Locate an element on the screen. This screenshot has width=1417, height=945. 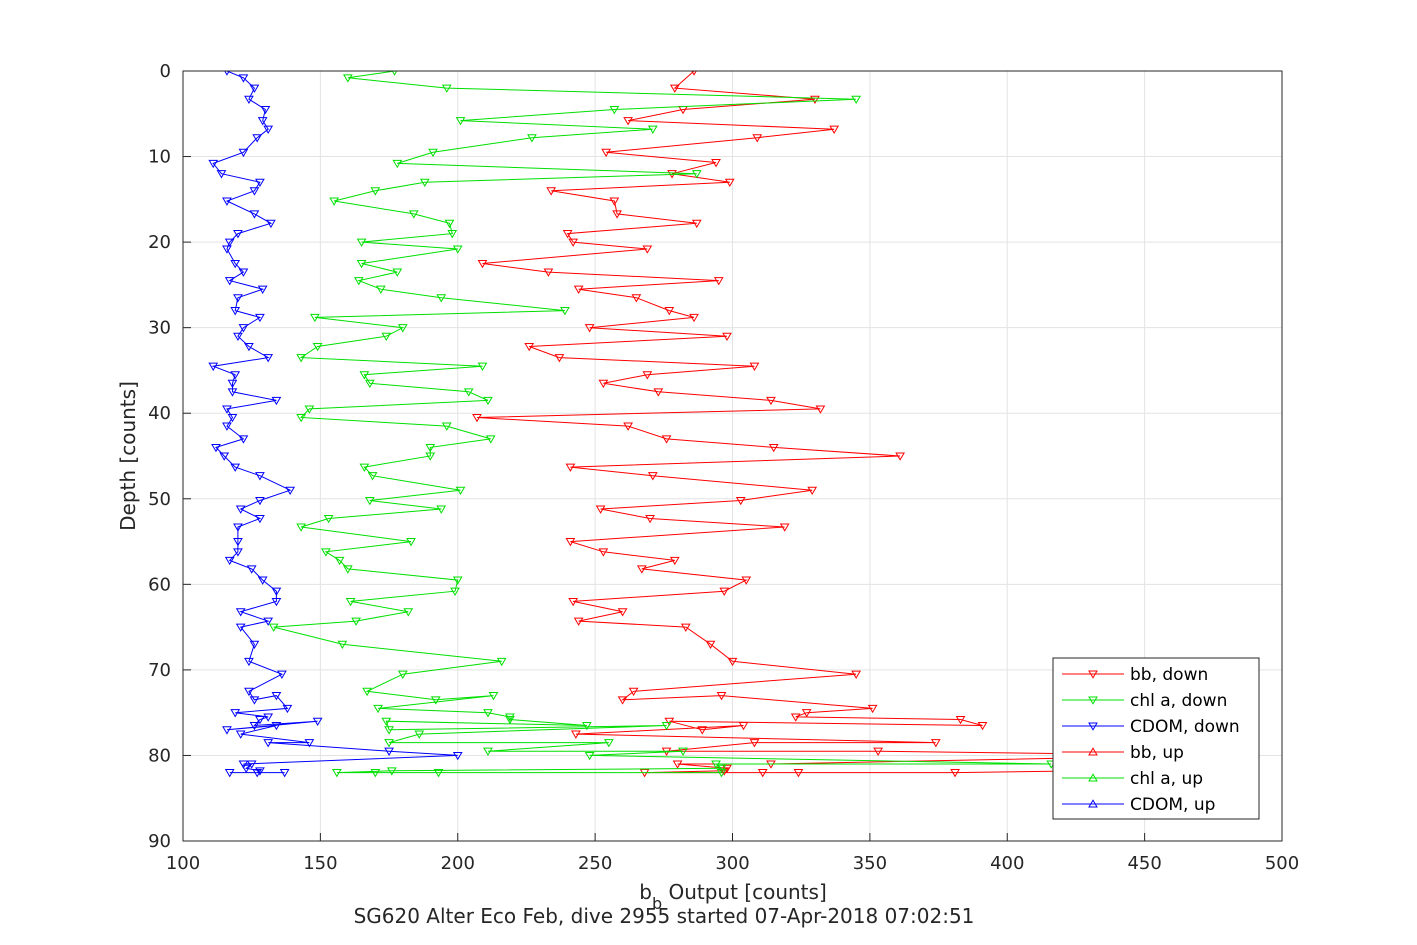
y-tick-label: 60 is located at coordinates (159, 584).